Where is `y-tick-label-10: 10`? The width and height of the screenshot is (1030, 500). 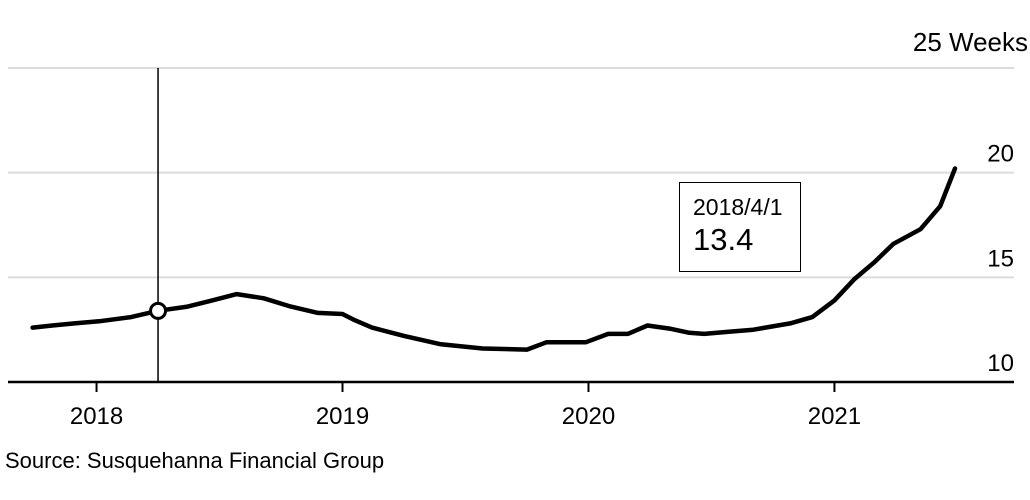 y-tick-label-10: 10 is located at coordinates (1000, 363).